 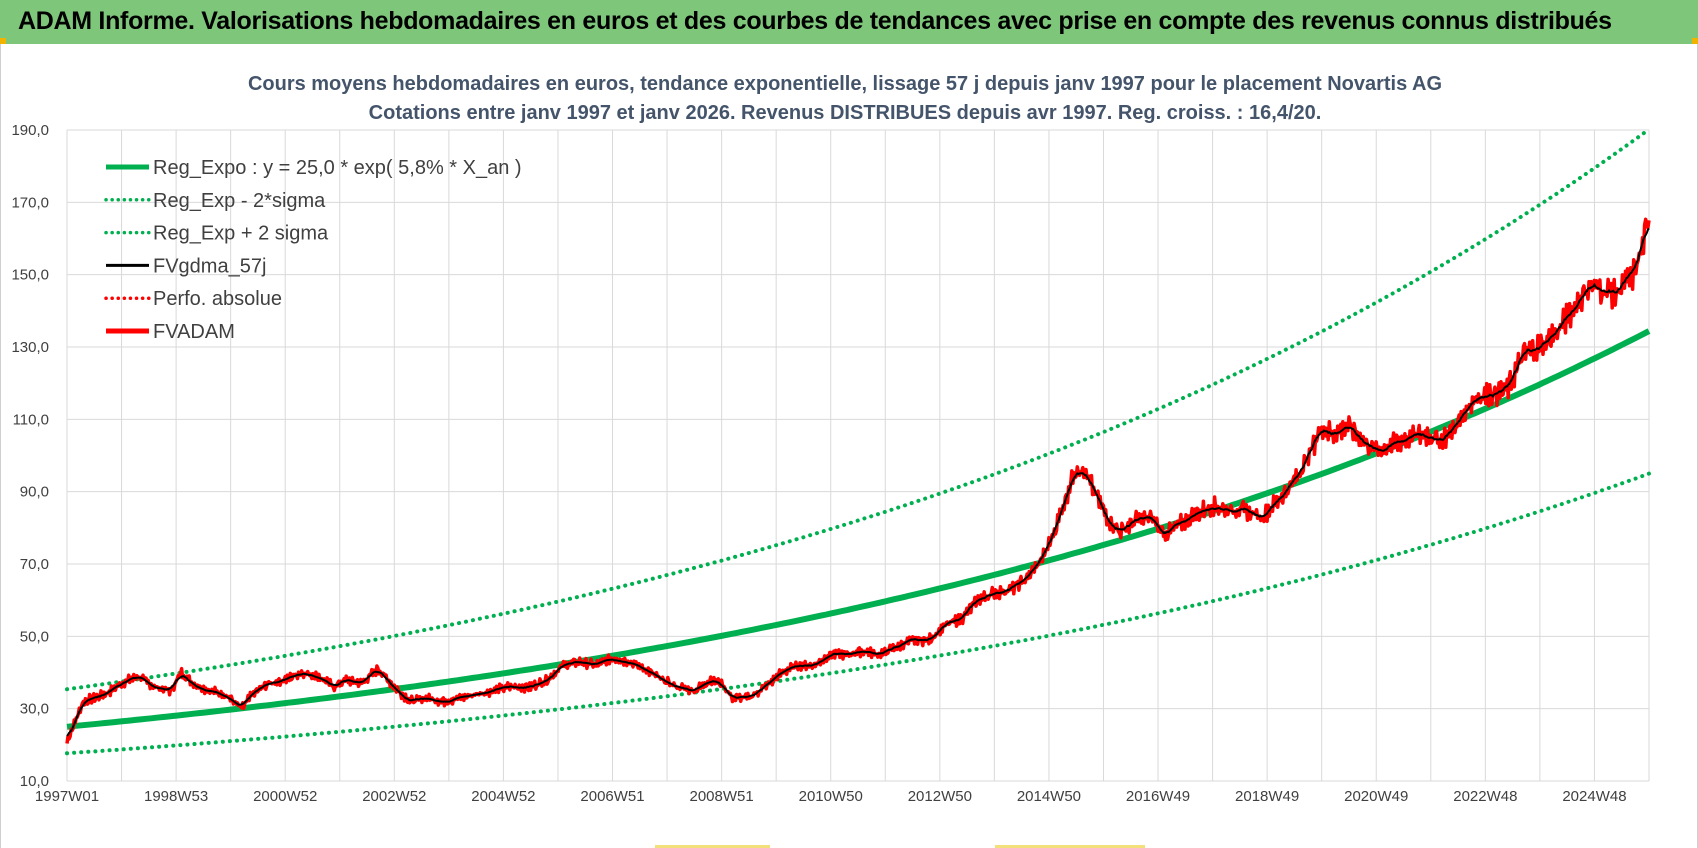 I want to click on legend-label-reg_low: Reg_Exp - 2*sigma, so click(x=239, y=201).